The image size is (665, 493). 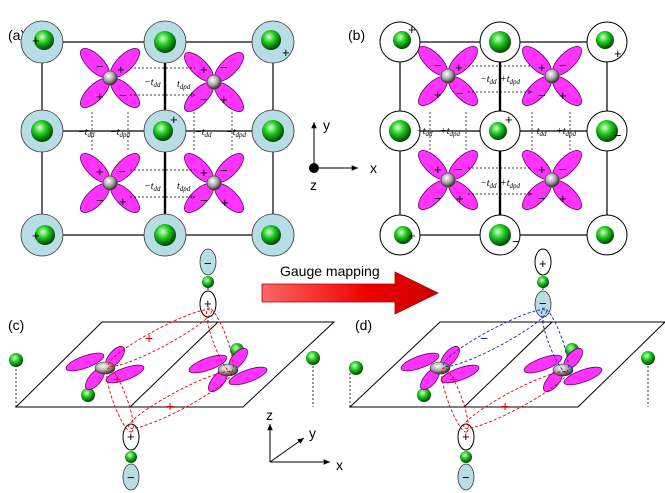 I want to click on svg-text: z, so click(x=269, y=415).